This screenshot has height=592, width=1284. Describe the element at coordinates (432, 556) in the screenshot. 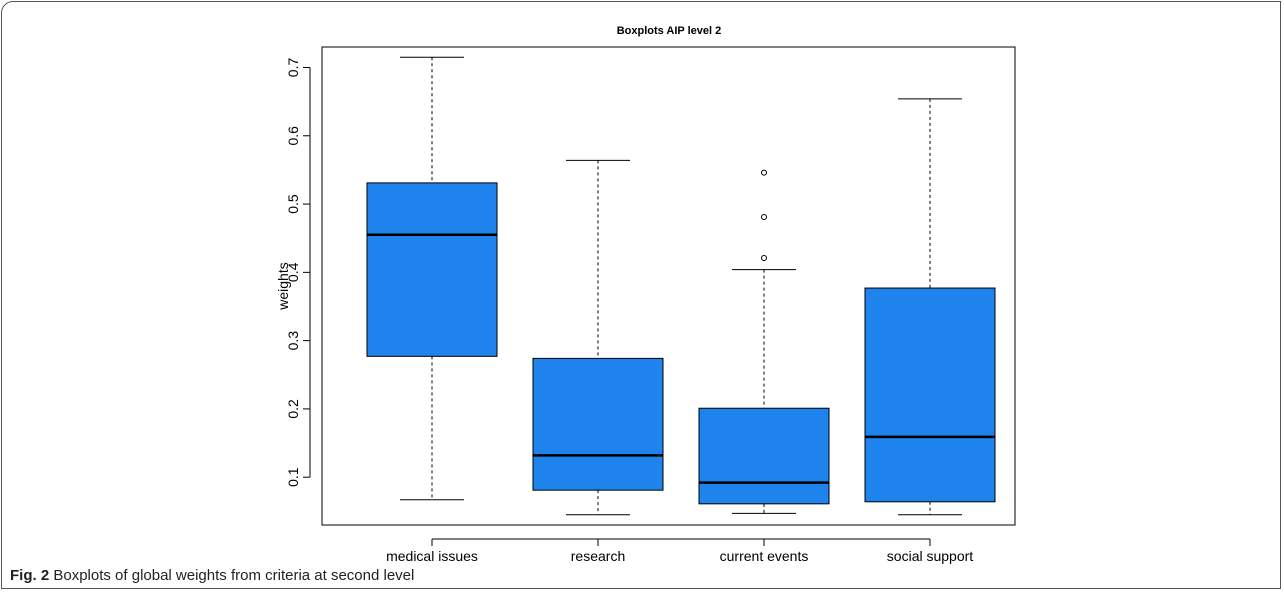

I see `x-tick-label: medical issues` at that location.